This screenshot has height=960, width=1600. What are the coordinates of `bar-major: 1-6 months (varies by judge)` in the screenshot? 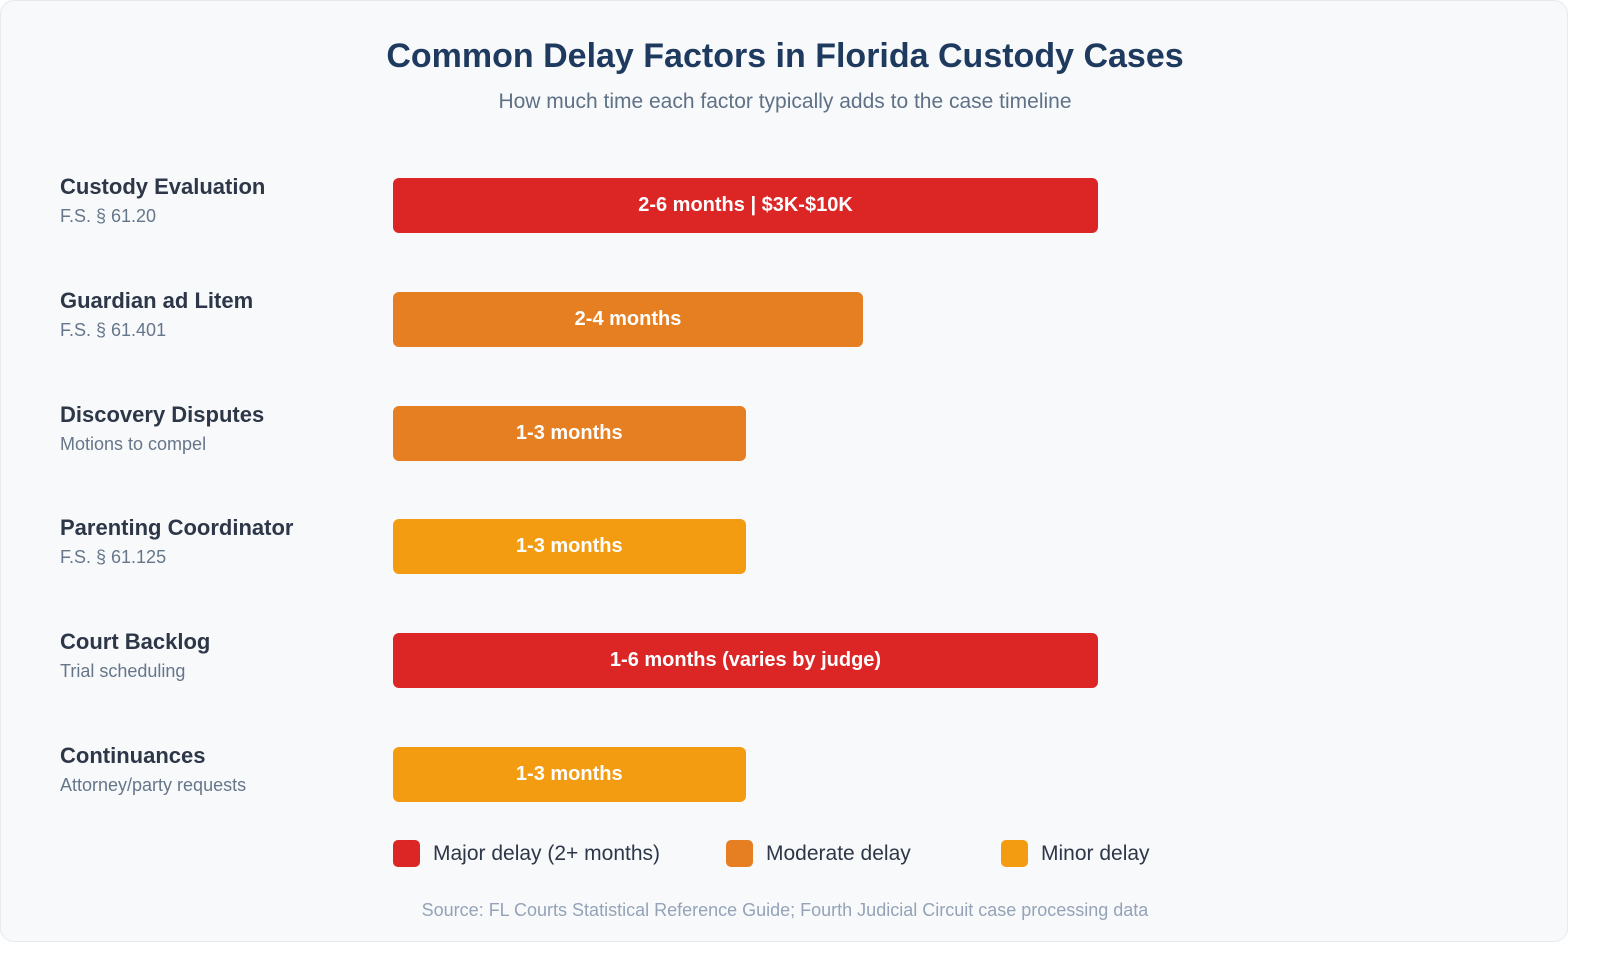 It's located at (745, 661).